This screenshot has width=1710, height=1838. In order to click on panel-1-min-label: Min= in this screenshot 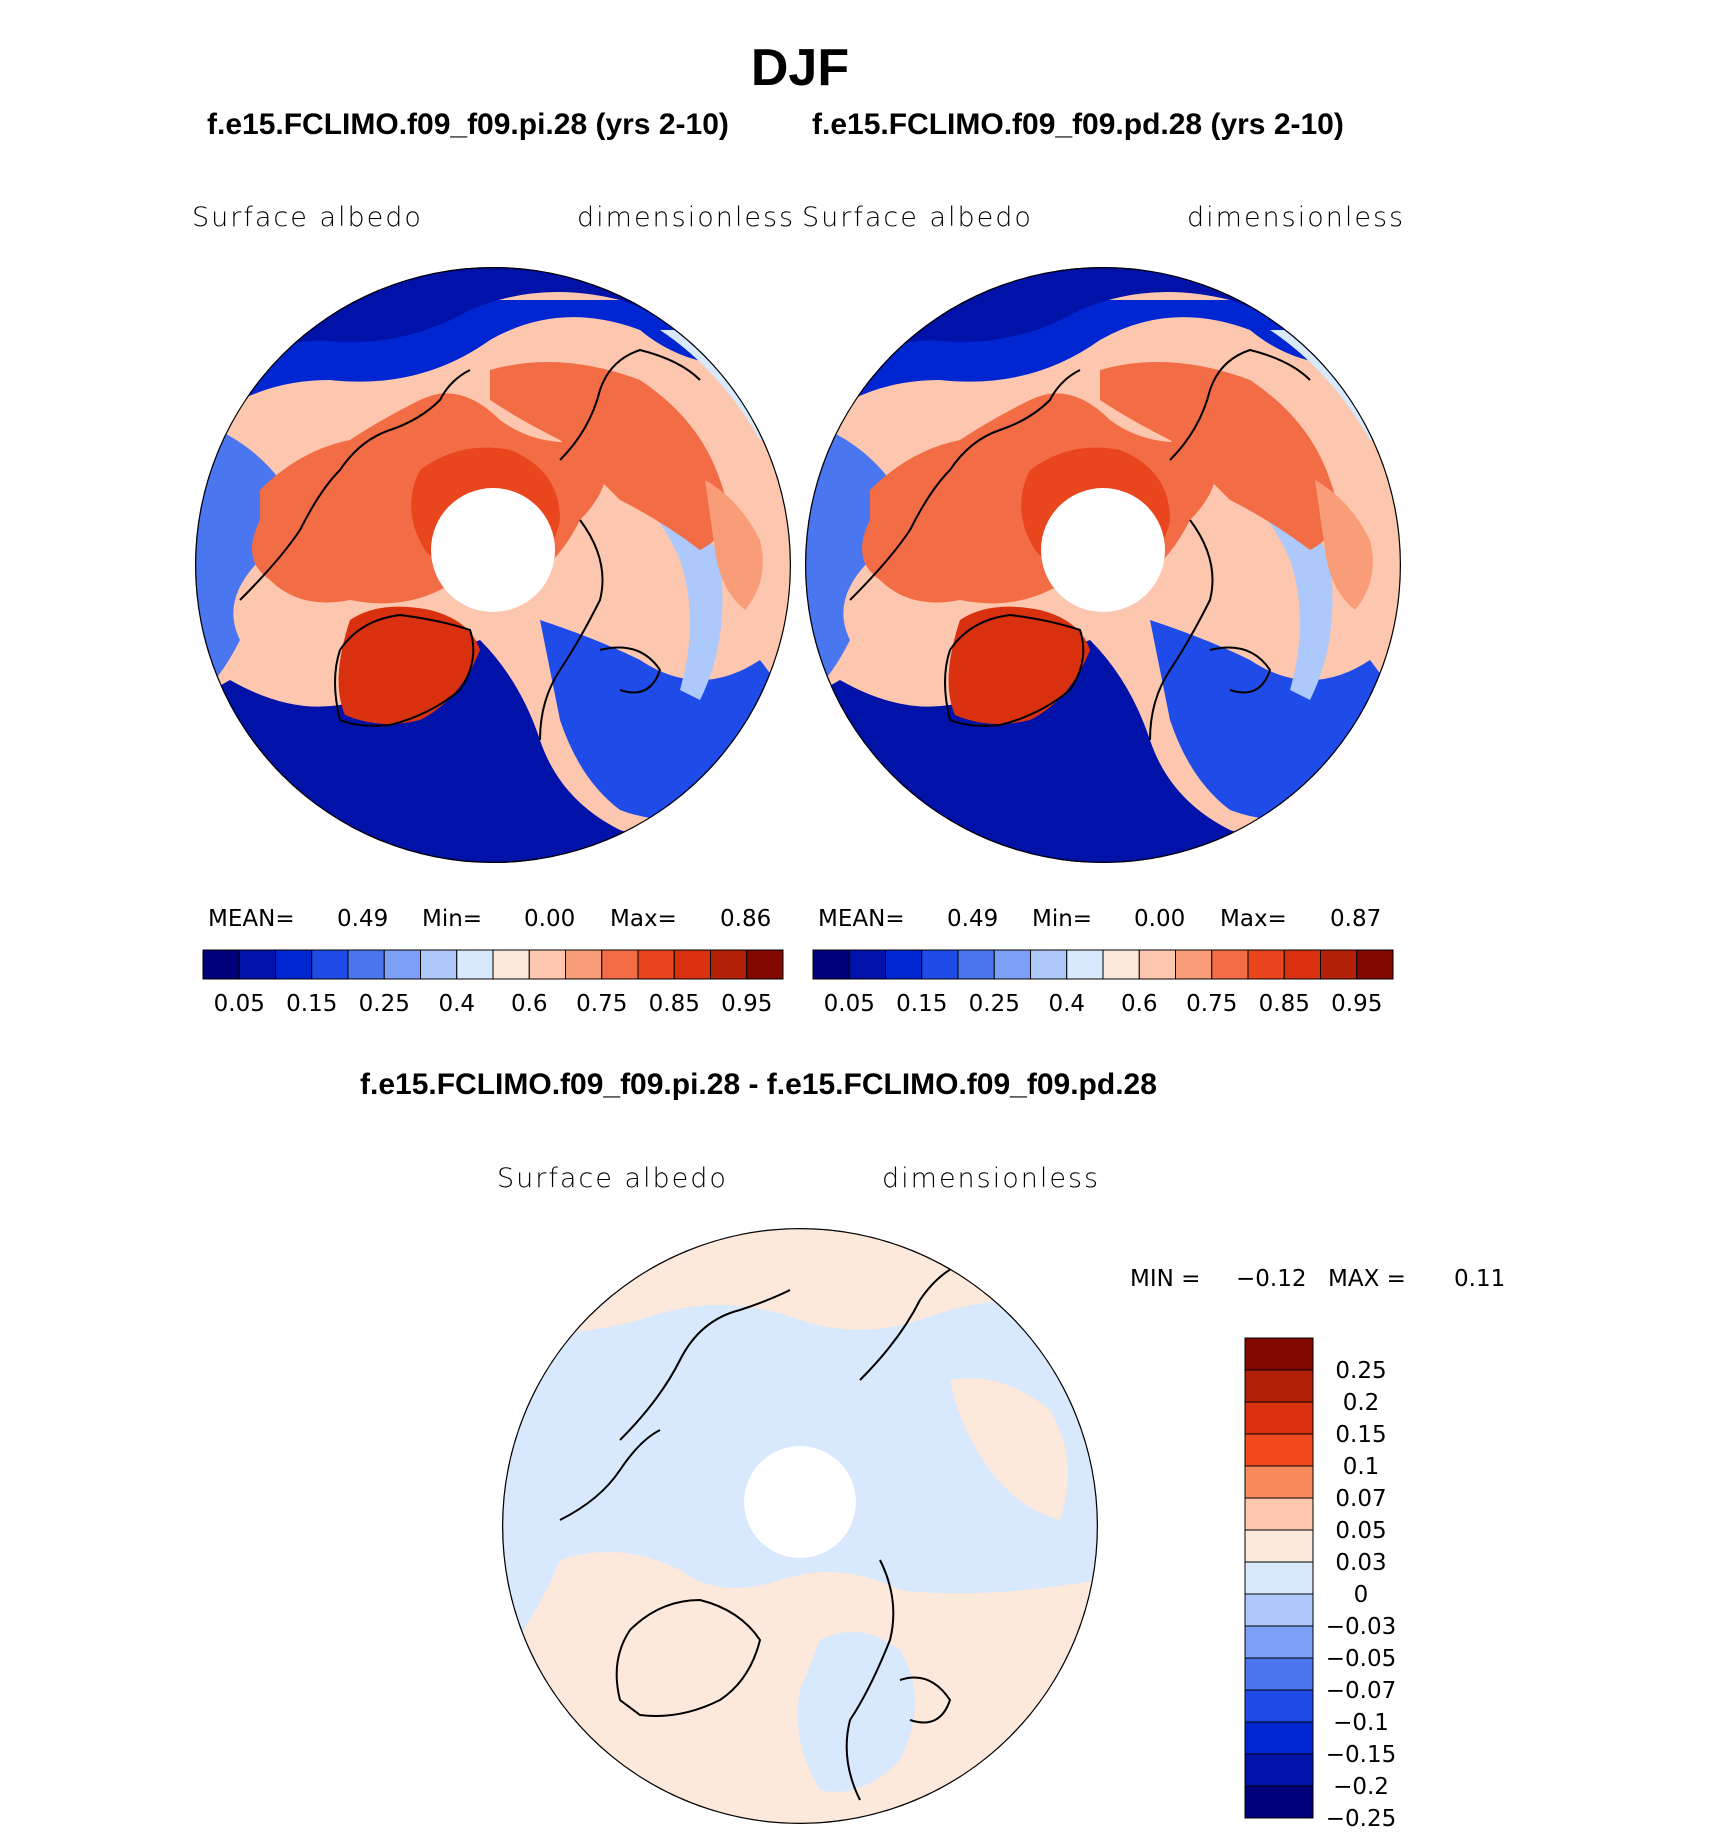, I will do `click(452, 919)`.